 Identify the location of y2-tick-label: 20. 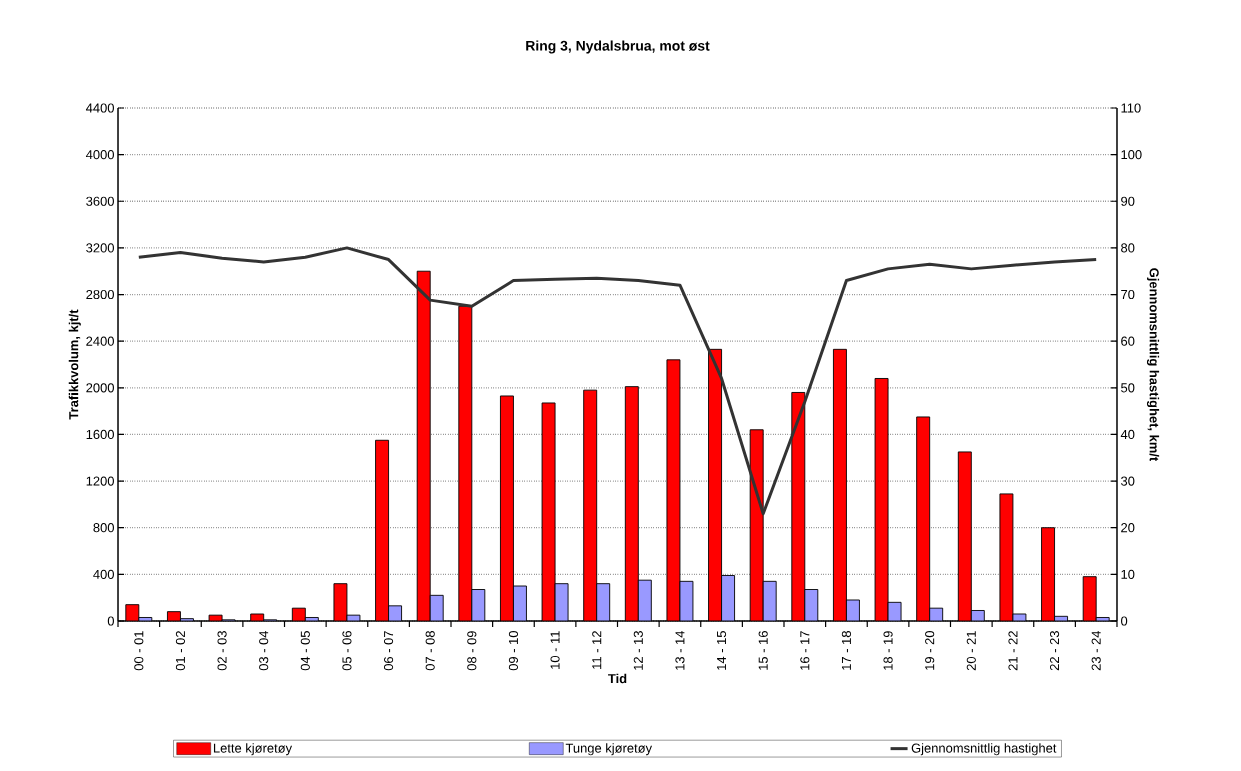
(1128, 528).